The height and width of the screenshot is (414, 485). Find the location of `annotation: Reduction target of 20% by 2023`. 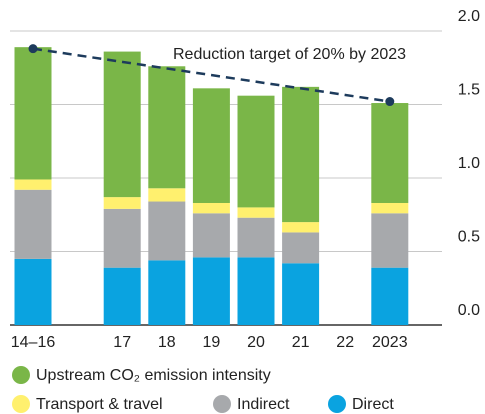

annotation: Reduction target of 20% by 2023 is located at coordinates (289, 54).